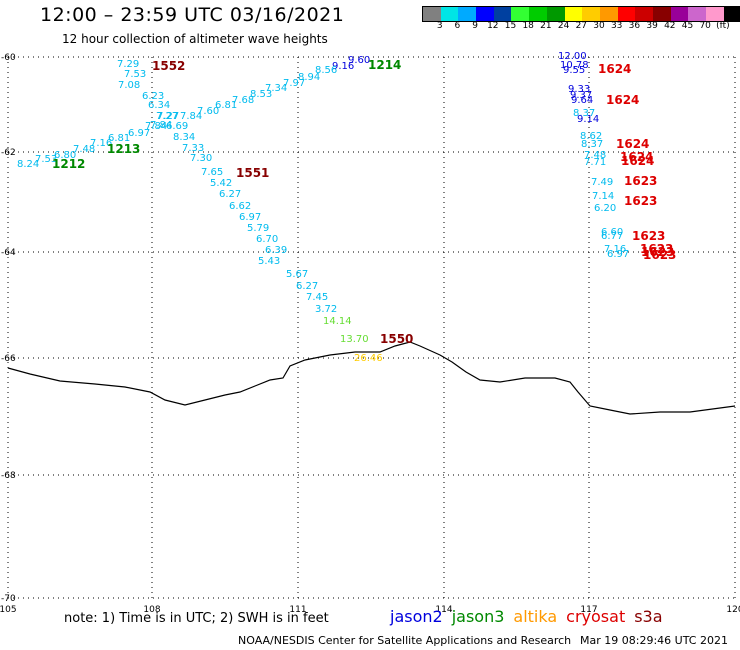  Describe the element at coordinates (493, 26) in the screenshot. I see `color-scale-tick: 12` at that location.